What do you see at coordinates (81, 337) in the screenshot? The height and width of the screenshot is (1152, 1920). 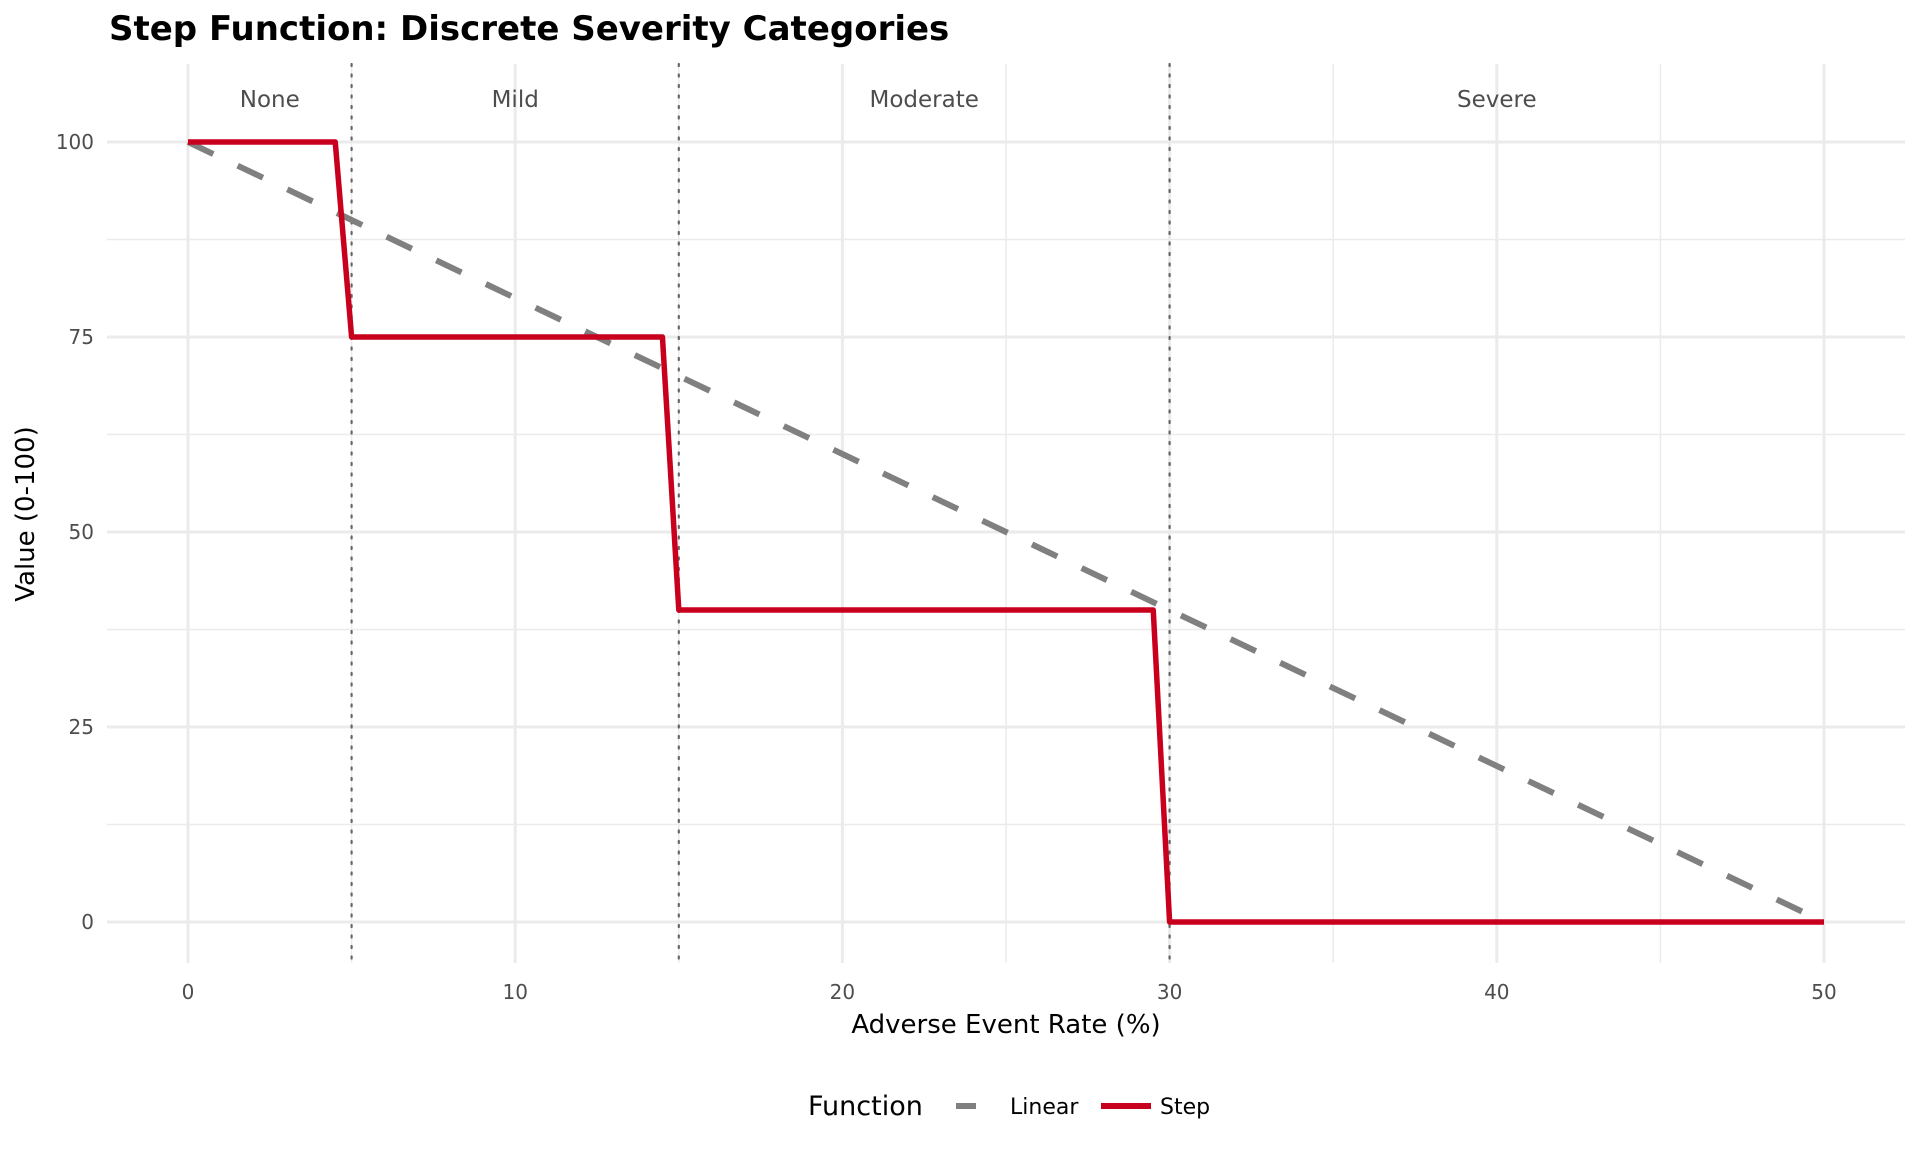 I see `y-tick-label: 75` at bounding box center [81, 337].